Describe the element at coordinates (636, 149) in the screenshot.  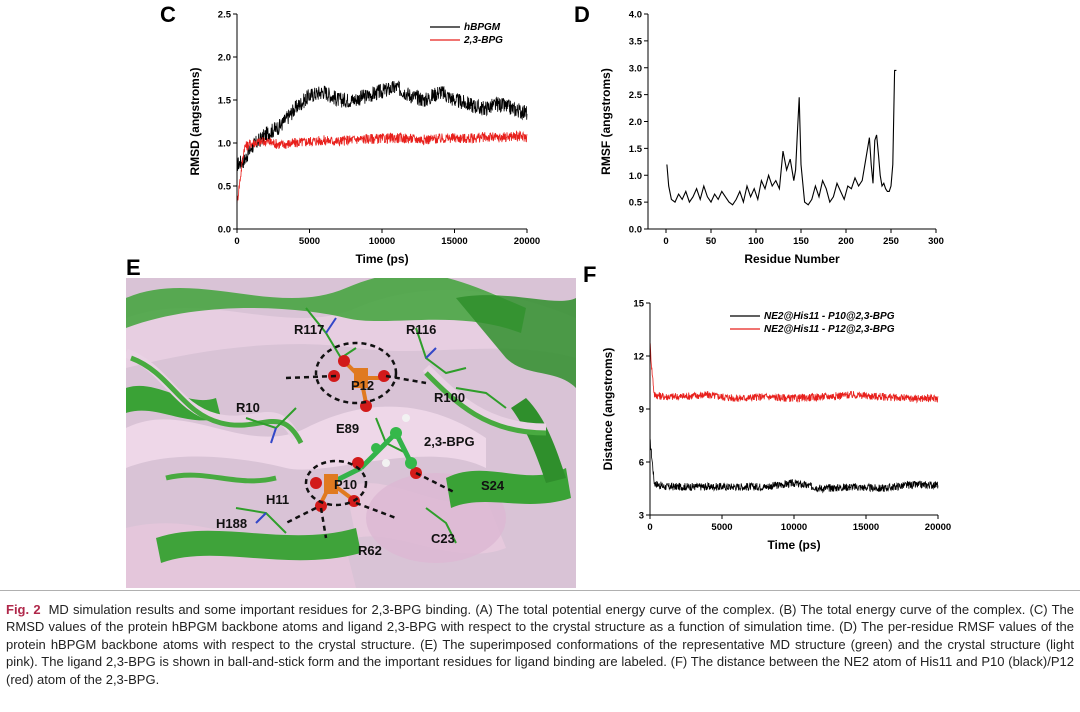
I see `chart-d-ytick-label: 1.5` at that location.